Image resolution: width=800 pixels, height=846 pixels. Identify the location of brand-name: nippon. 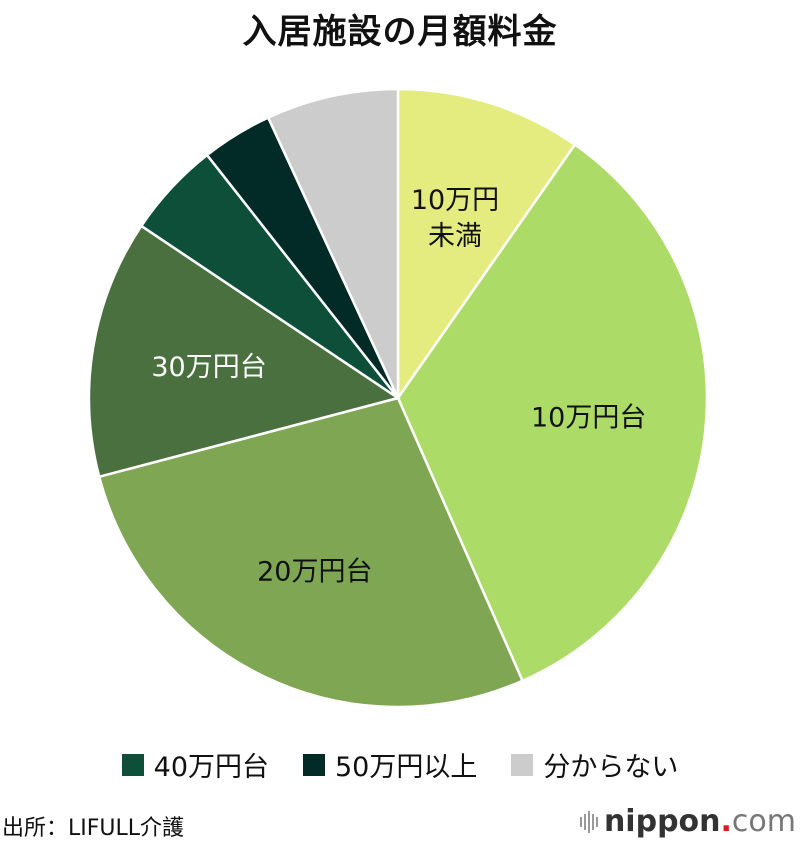
(662, 821).